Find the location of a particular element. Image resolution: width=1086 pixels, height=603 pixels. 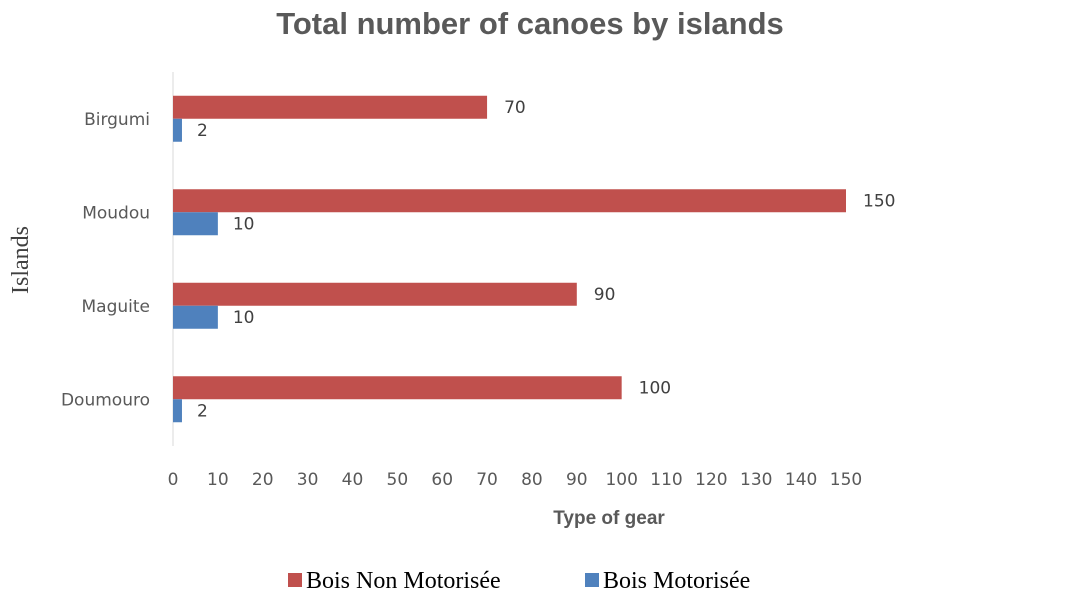

x-tick-label: 40 is located at coordinates (353, 480).